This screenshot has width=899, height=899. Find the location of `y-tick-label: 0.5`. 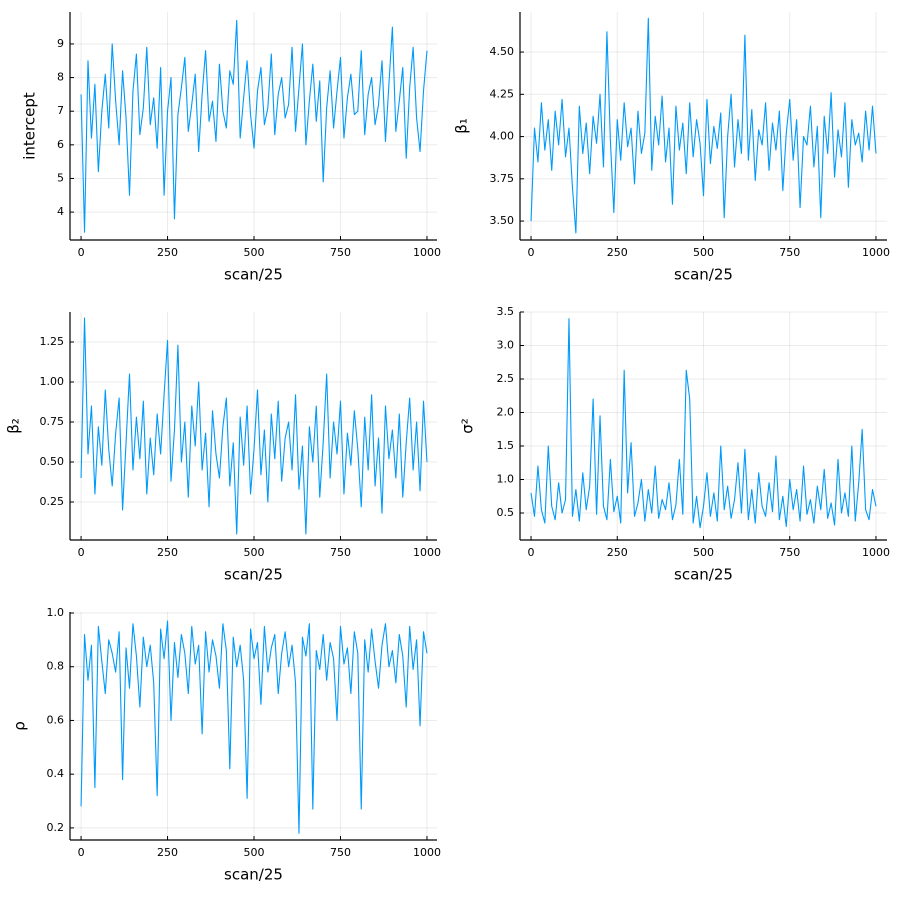

y-tick-label: 0.5 is located at coordinates (506, 512).